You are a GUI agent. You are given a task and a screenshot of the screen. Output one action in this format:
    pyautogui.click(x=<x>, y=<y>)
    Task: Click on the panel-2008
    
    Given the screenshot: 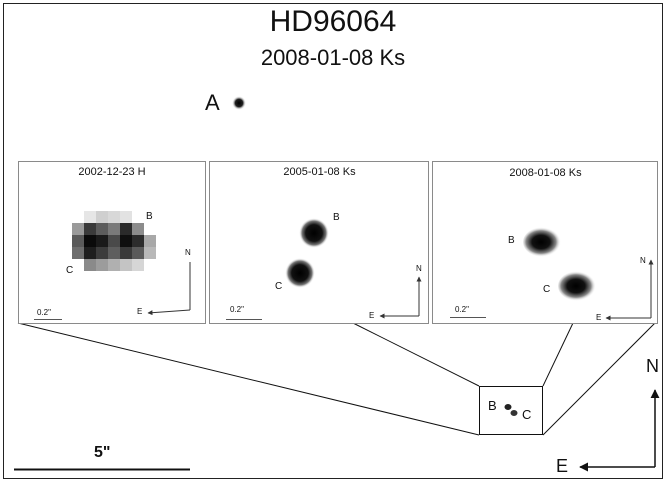 What is the action you would take?
    pyautogui.click(x=545, y=242)
    